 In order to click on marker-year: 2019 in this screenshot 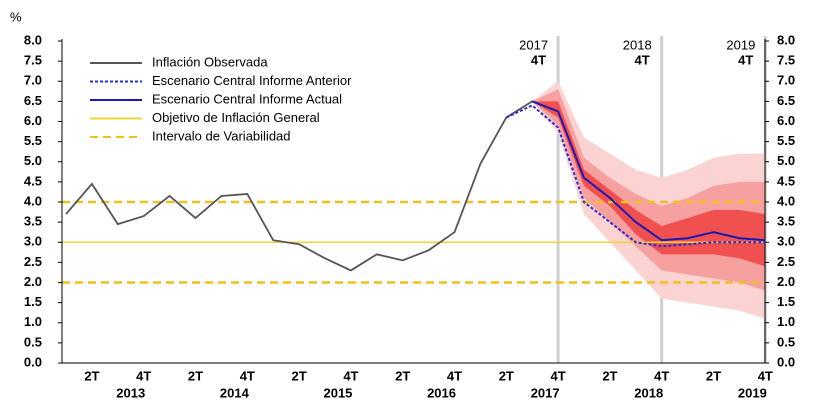, I will do `click(740, 44)`.